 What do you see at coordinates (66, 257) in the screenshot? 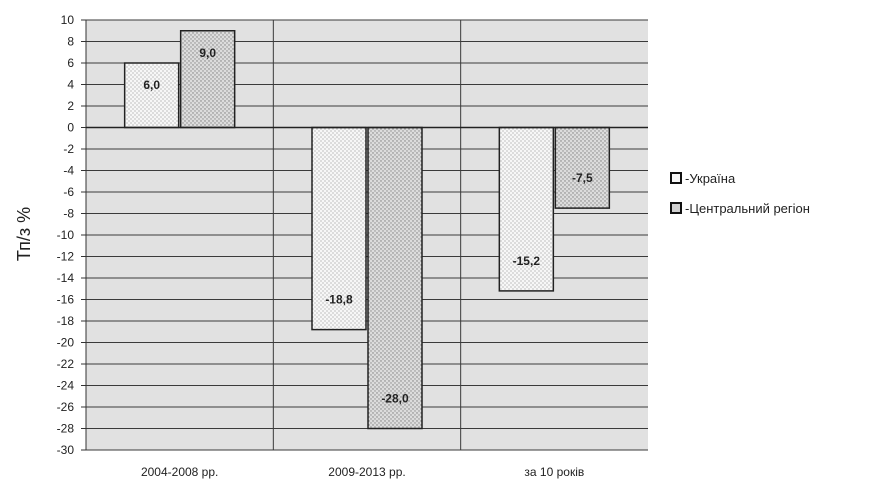
I see `y-tick-label: -12` at bounding box center [66, 257].